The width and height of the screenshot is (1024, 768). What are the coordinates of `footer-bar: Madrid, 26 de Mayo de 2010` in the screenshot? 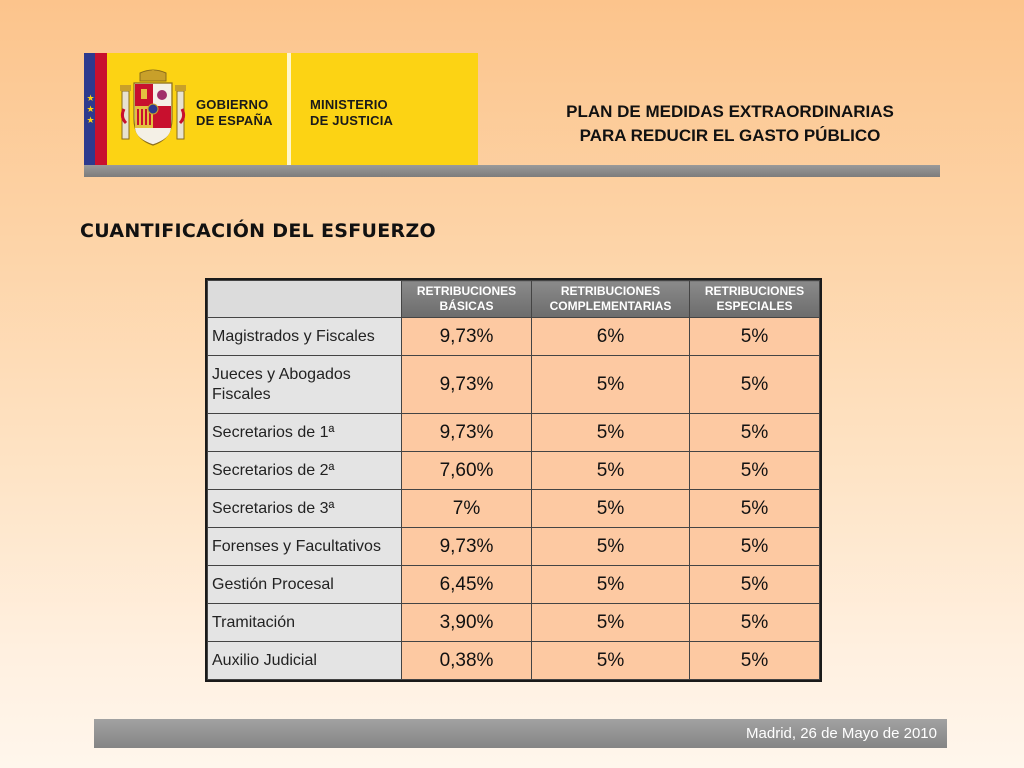 It's located at (520, 733).